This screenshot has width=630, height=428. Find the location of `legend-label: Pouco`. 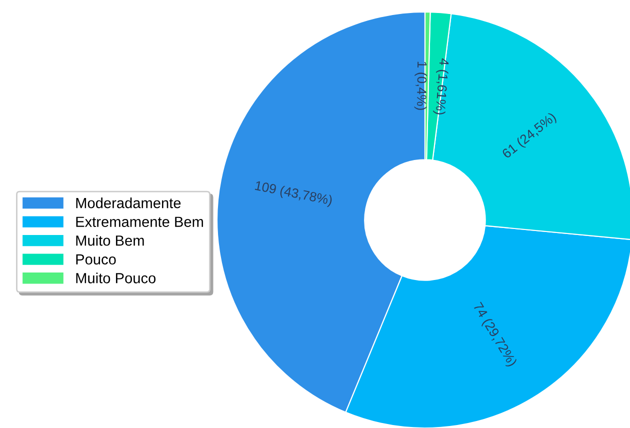

legend-label: Pouco is located at coordinates (96, 259).